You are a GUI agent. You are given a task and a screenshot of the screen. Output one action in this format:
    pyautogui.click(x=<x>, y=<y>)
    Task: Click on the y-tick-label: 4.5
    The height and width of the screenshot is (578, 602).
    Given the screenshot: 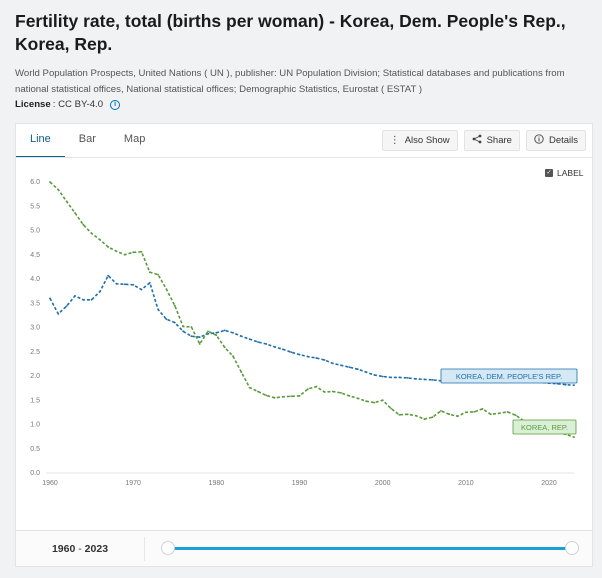 What is the action you would take?
    pyautogui.click(x=35, y=255)
    